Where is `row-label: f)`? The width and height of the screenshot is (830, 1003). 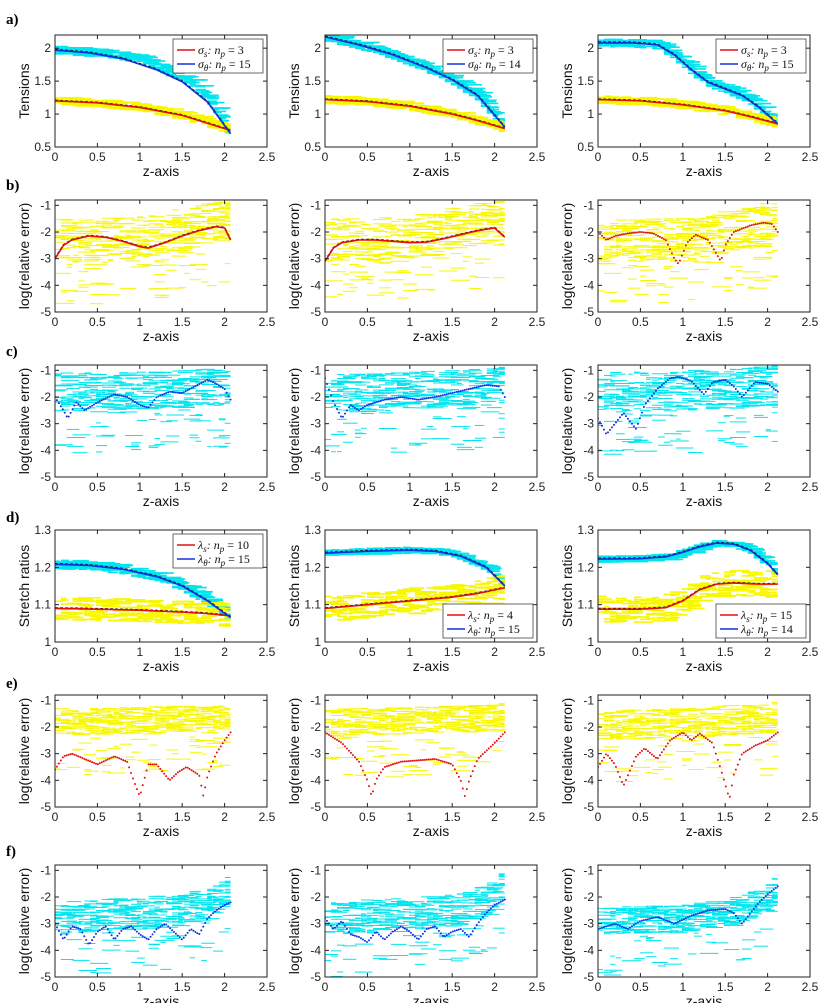 row-label: f) is located at coordinates (11, 852).